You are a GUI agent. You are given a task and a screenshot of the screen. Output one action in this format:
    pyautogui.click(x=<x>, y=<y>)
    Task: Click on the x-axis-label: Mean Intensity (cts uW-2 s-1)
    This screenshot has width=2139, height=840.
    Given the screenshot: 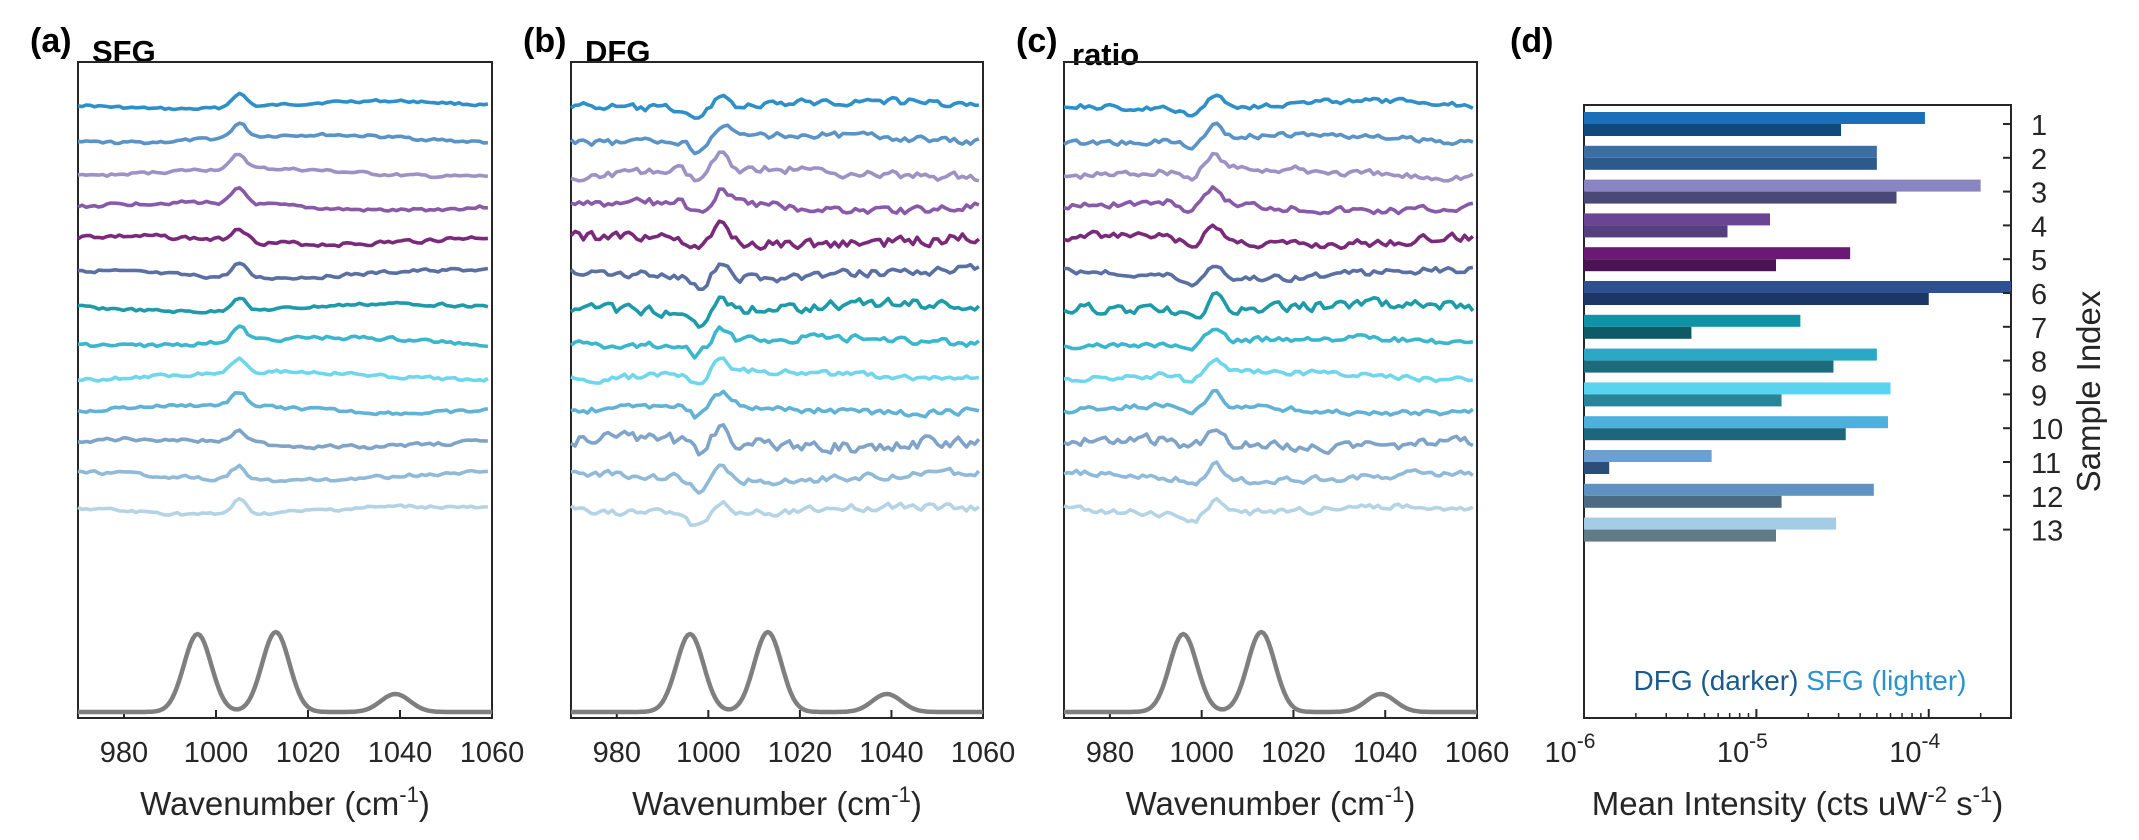 What is the action you would take?
    pyautogui.click(x=1797, y=802)
    